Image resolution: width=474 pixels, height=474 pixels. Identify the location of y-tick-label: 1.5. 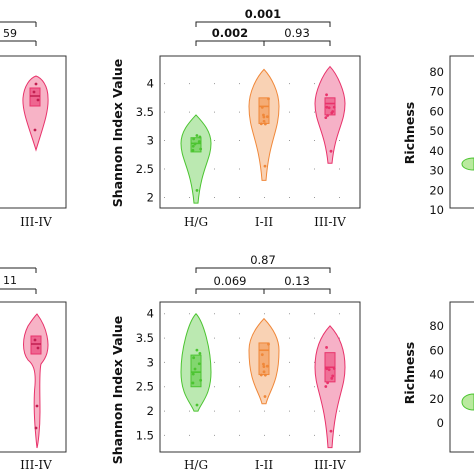
(145, 435).